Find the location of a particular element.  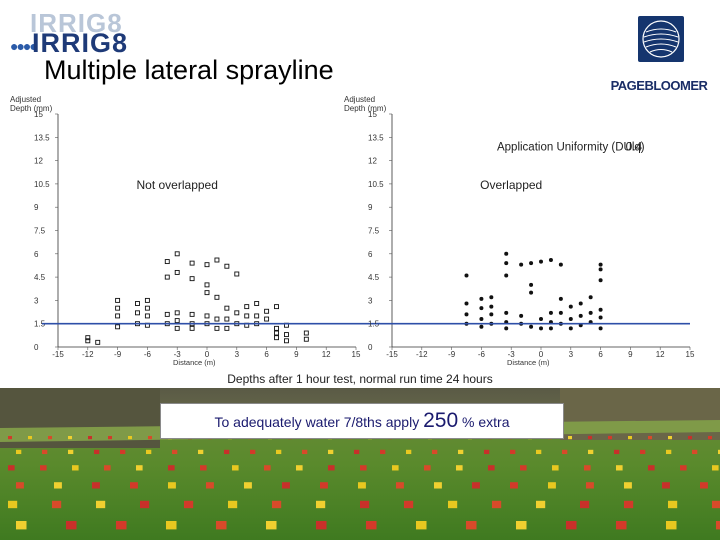

y-tick-label: 4.5 is located at coordinates (374, 277).